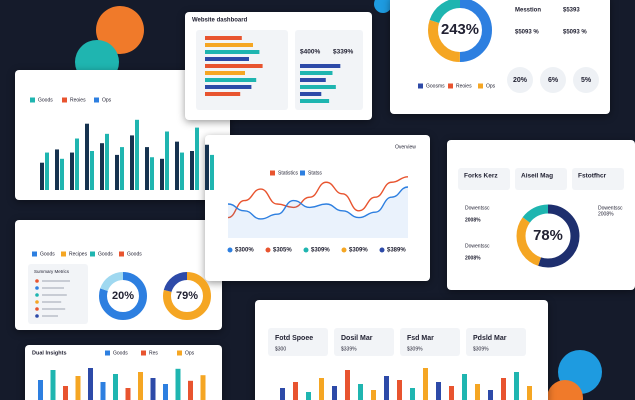  What do you see at coordinates (52, 271) in the screenshot?
I see `list-title: Summary Metrics` at bounding box center [52, 271].